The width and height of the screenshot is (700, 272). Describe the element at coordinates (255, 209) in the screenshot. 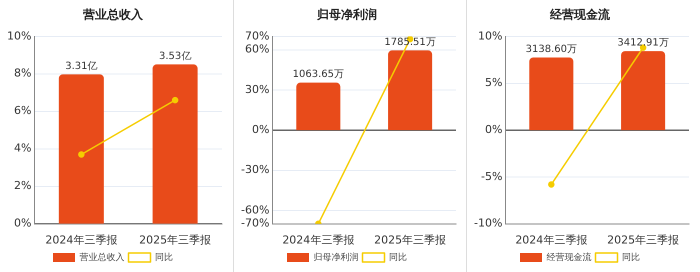

I see `y-tick-label: -60%` at that location.